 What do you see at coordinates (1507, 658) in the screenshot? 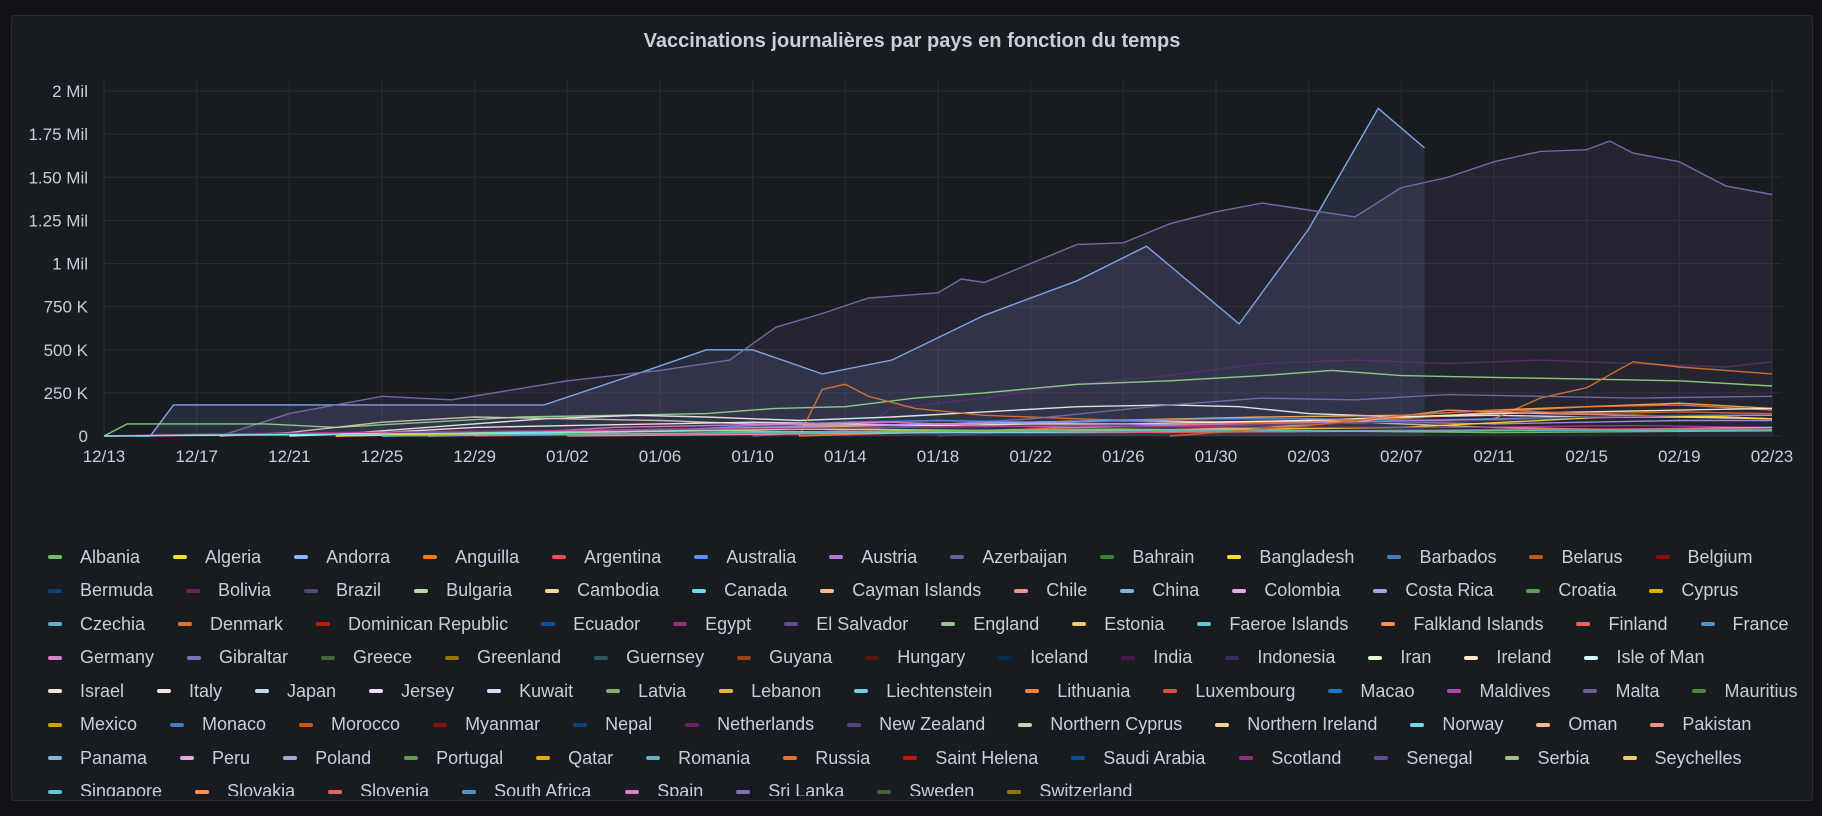
I see `legend-item: Ireland` at bounding box center [1507, 658].